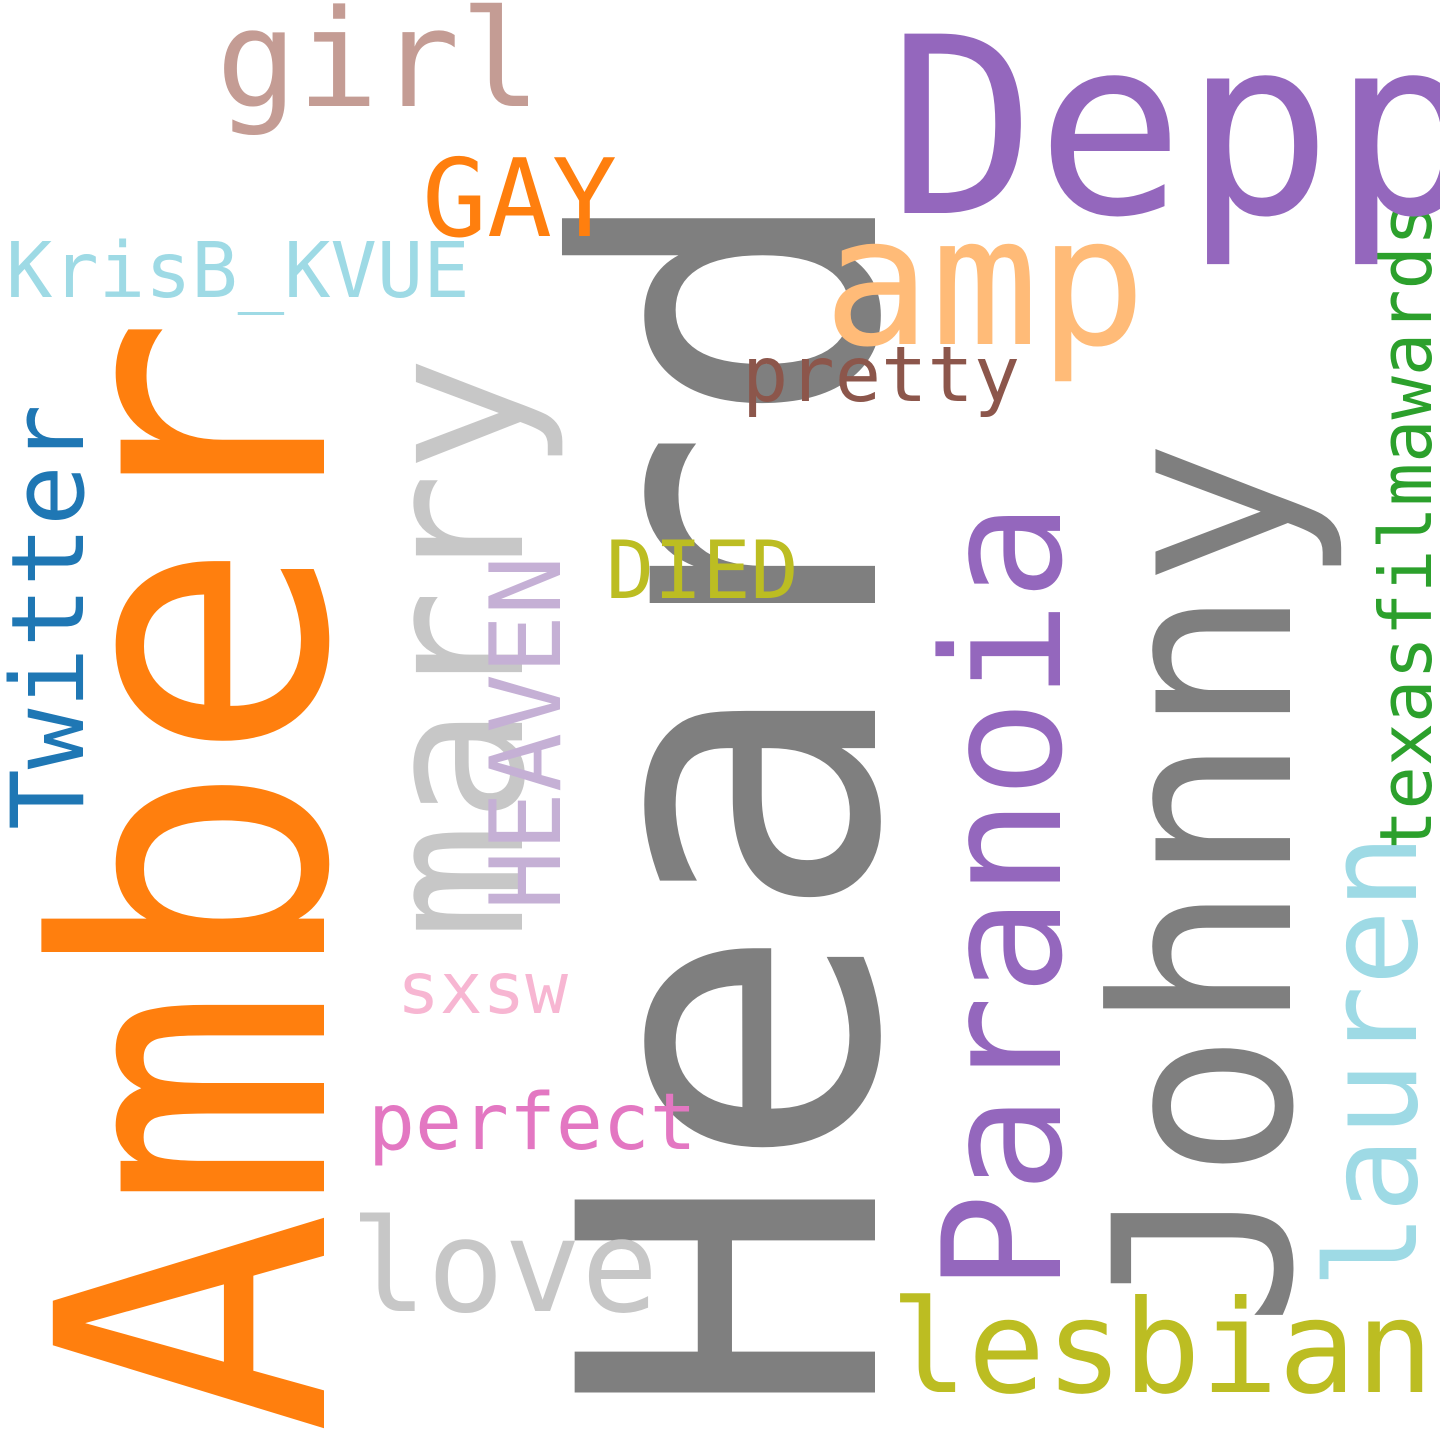 The width and height of the screenshot is (1440, 1440). What do you see at coordinates (532, 1123) in the screenshot?
I see `word-perfect: perfect` at bounding box center [532, 1123].